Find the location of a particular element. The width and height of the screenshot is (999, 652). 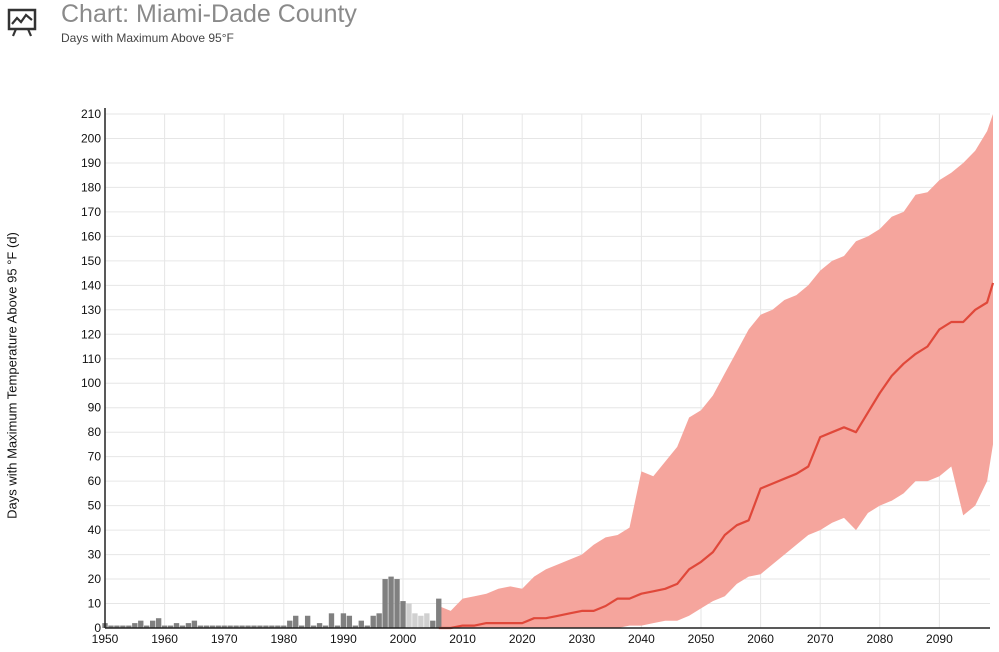

x-tick-label: 2070 is located at coordinates (820, 639).